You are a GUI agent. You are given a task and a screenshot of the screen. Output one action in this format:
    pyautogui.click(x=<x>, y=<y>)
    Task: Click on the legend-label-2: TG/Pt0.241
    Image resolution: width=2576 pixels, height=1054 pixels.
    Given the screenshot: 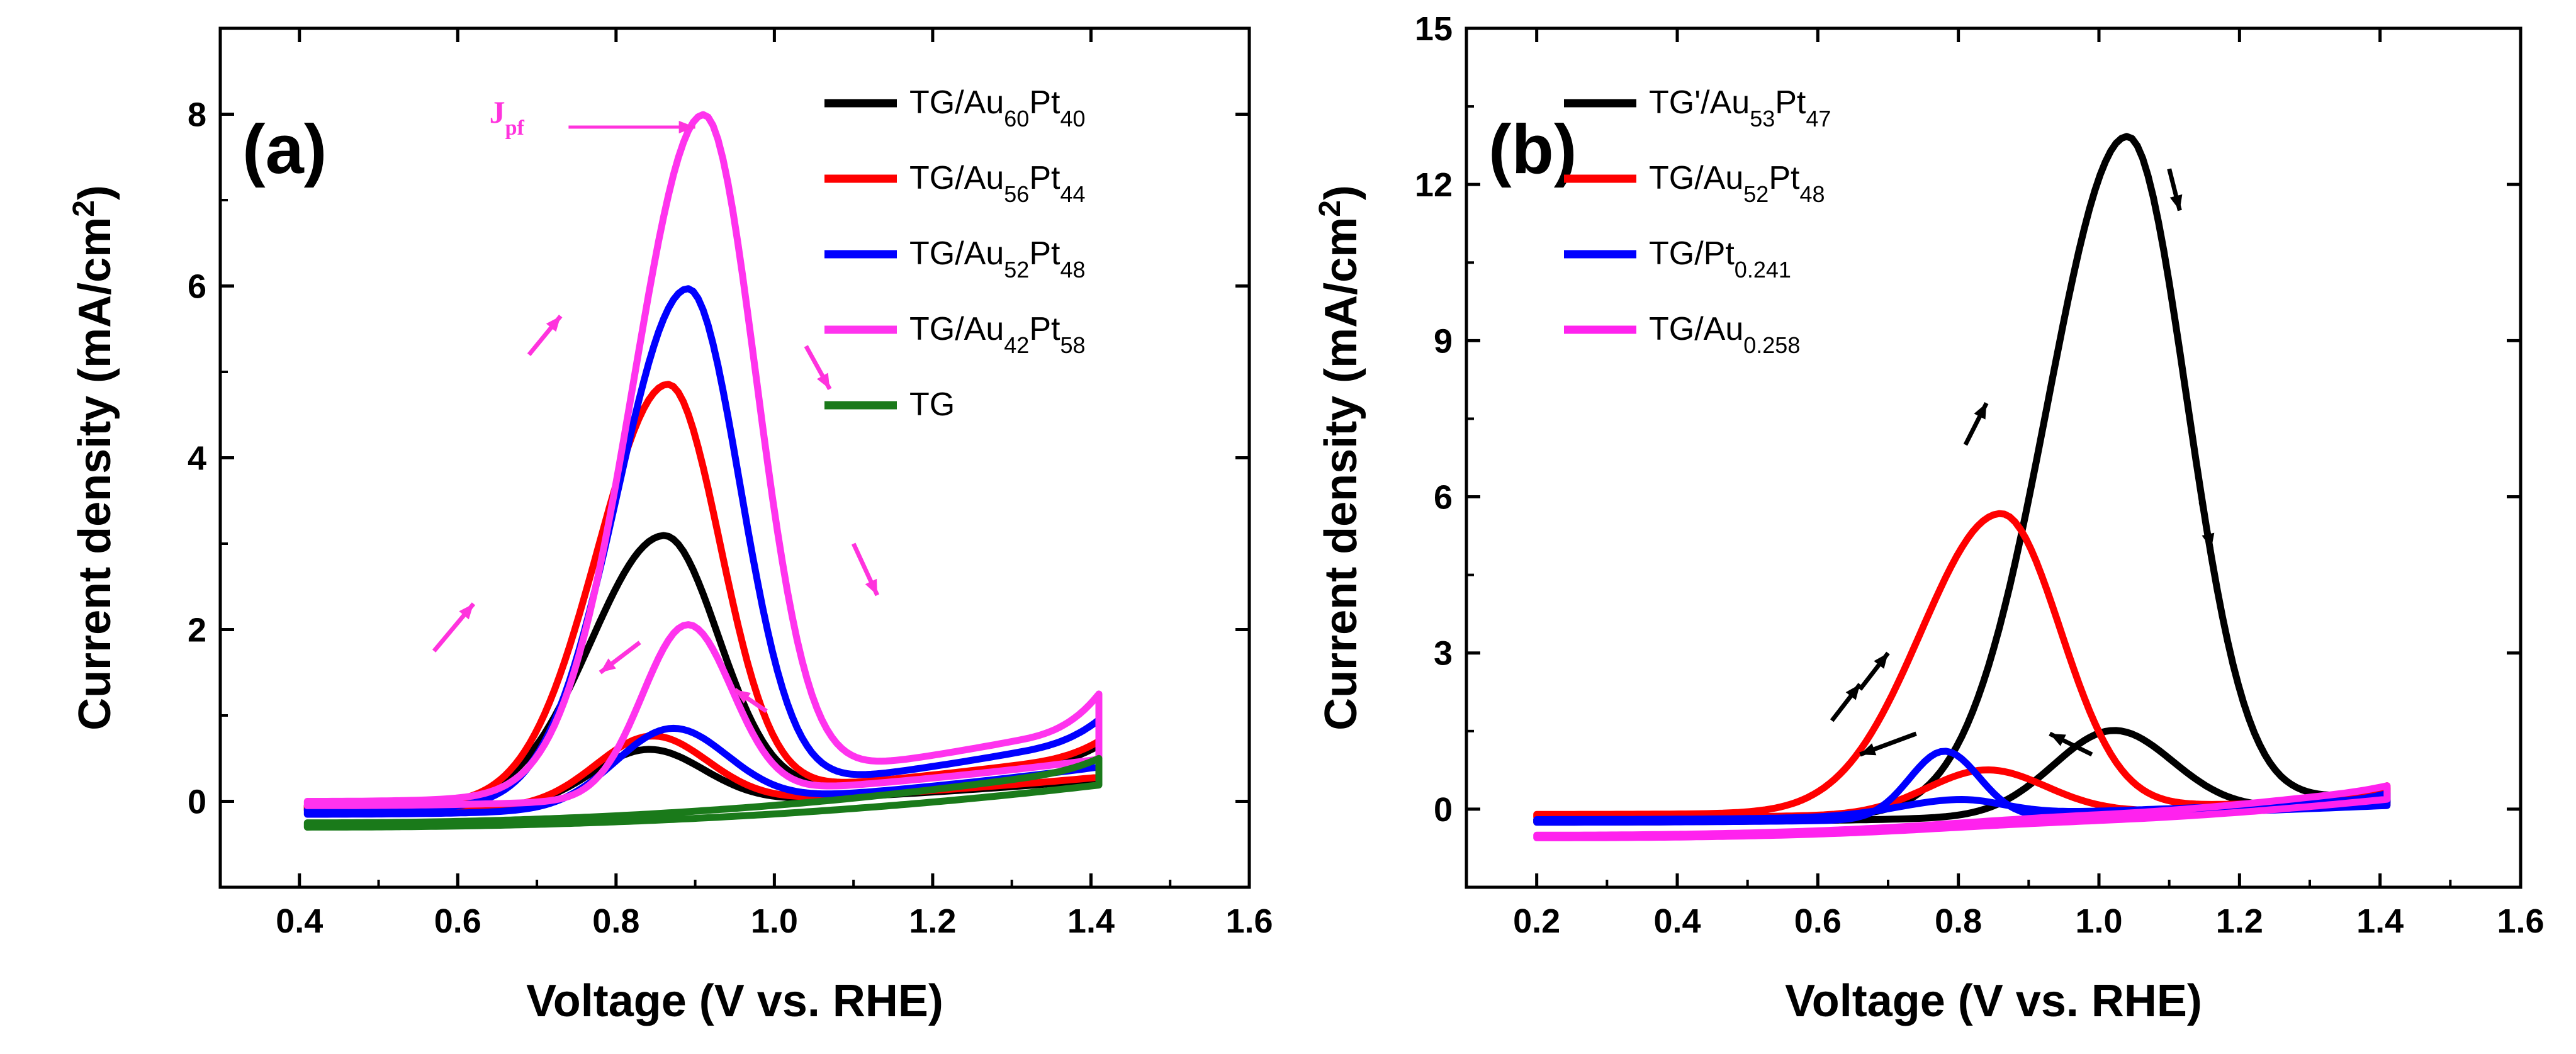 What is the action you would take?
    pyautogui.click(x=1720, y=259)
    